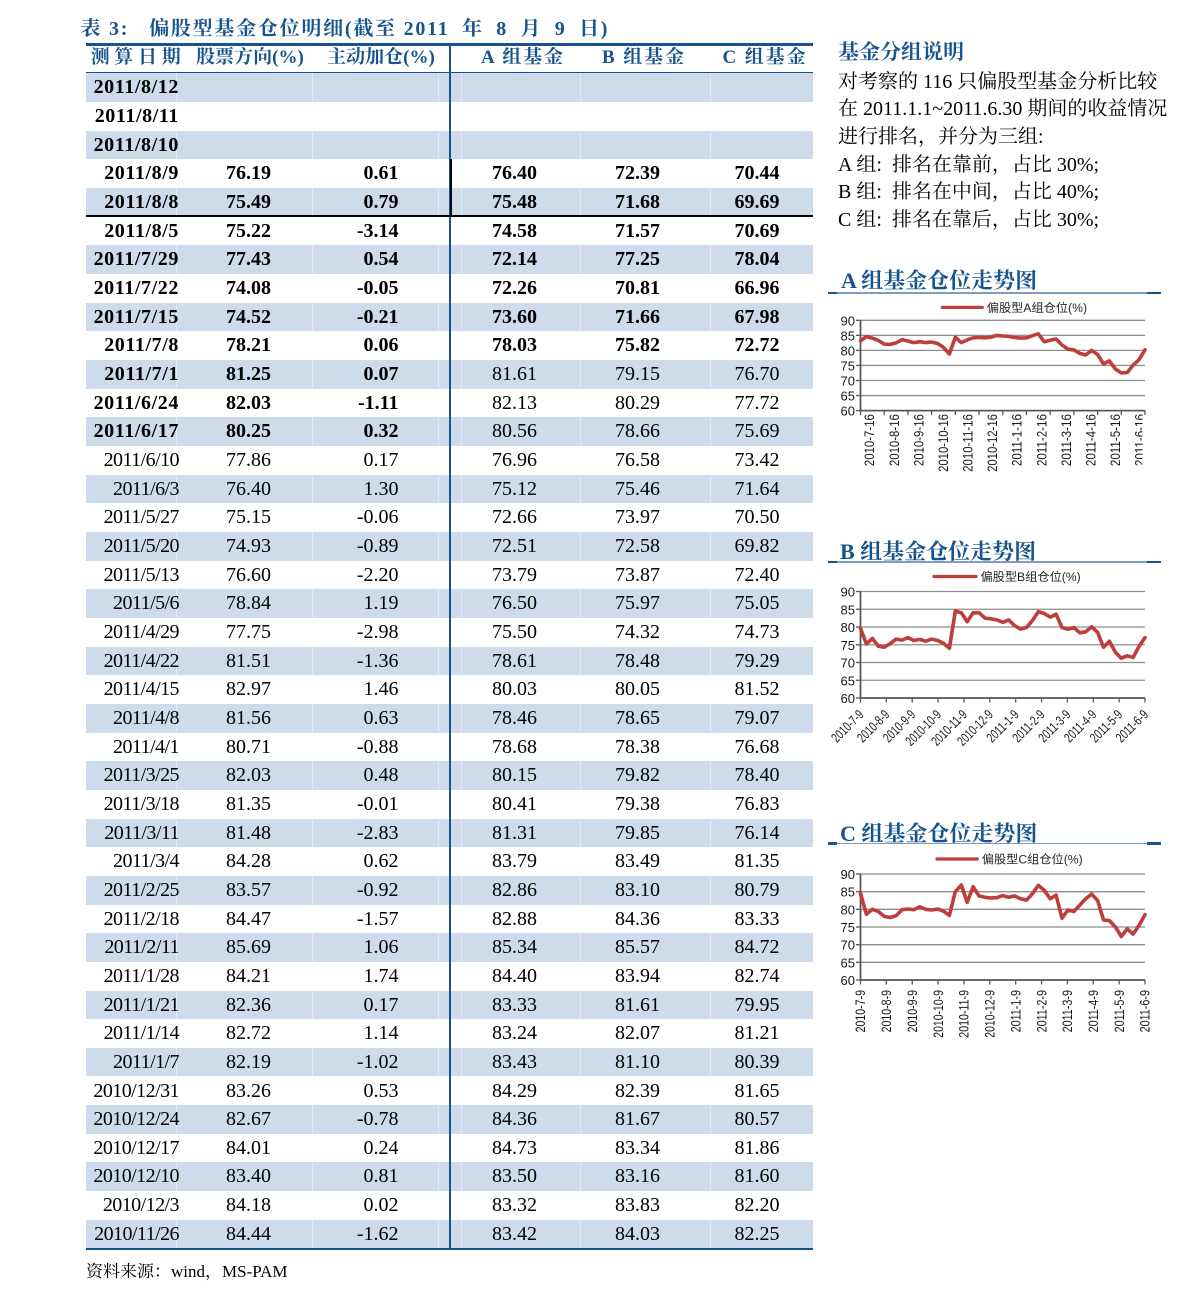 The image size is (1191, 1304). What do you see at coordinates (1041, 1011) in the screenshot?
I see `svg-text: 2011-2-9` at bounding box center [1041, 1011].